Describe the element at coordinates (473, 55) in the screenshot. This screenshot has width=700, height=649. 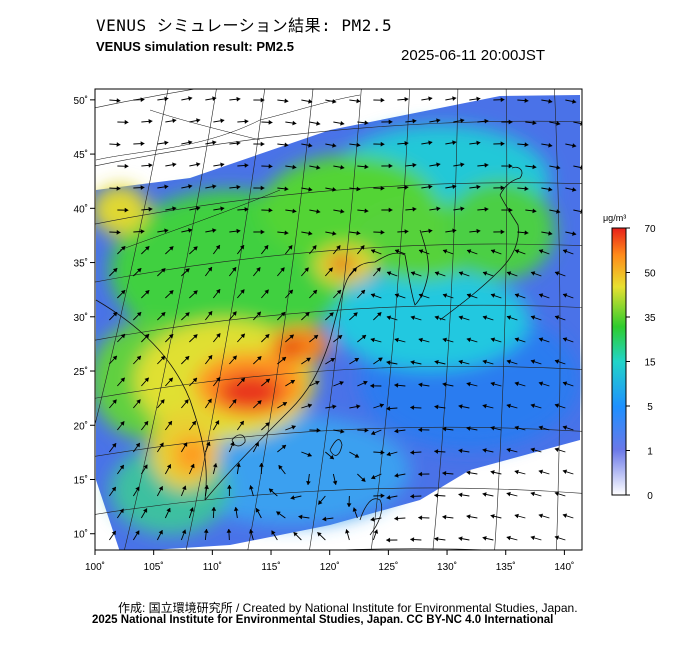
I see `timestamp: 2025-06-11 20:00JST` at that location.